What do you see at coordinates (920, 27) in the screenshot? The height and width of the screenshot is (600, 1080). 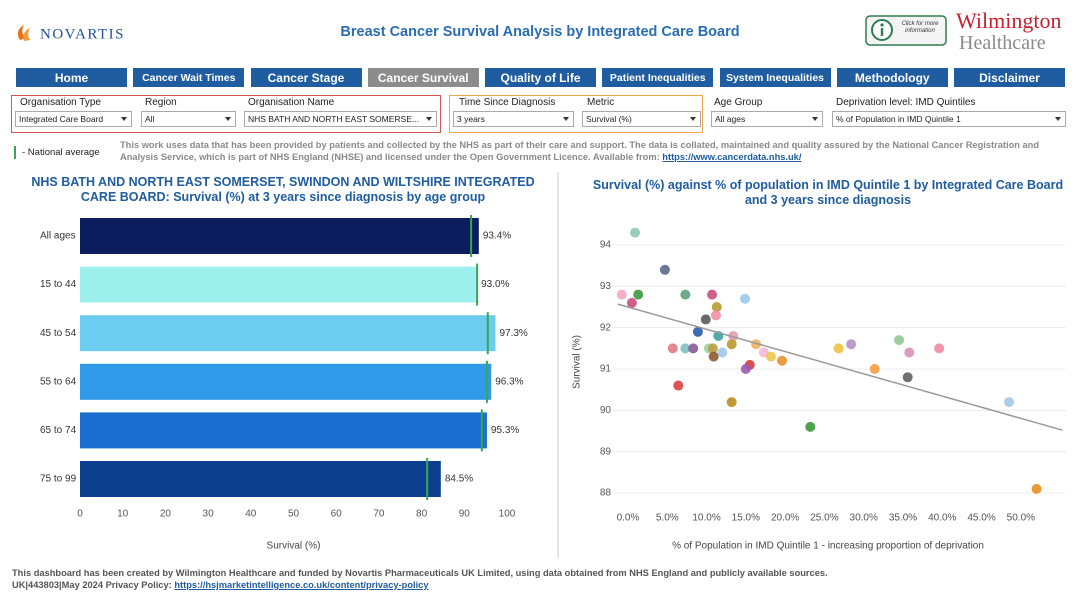 I see `info-button-text: Click for more information` at bounding box center [920, 27].